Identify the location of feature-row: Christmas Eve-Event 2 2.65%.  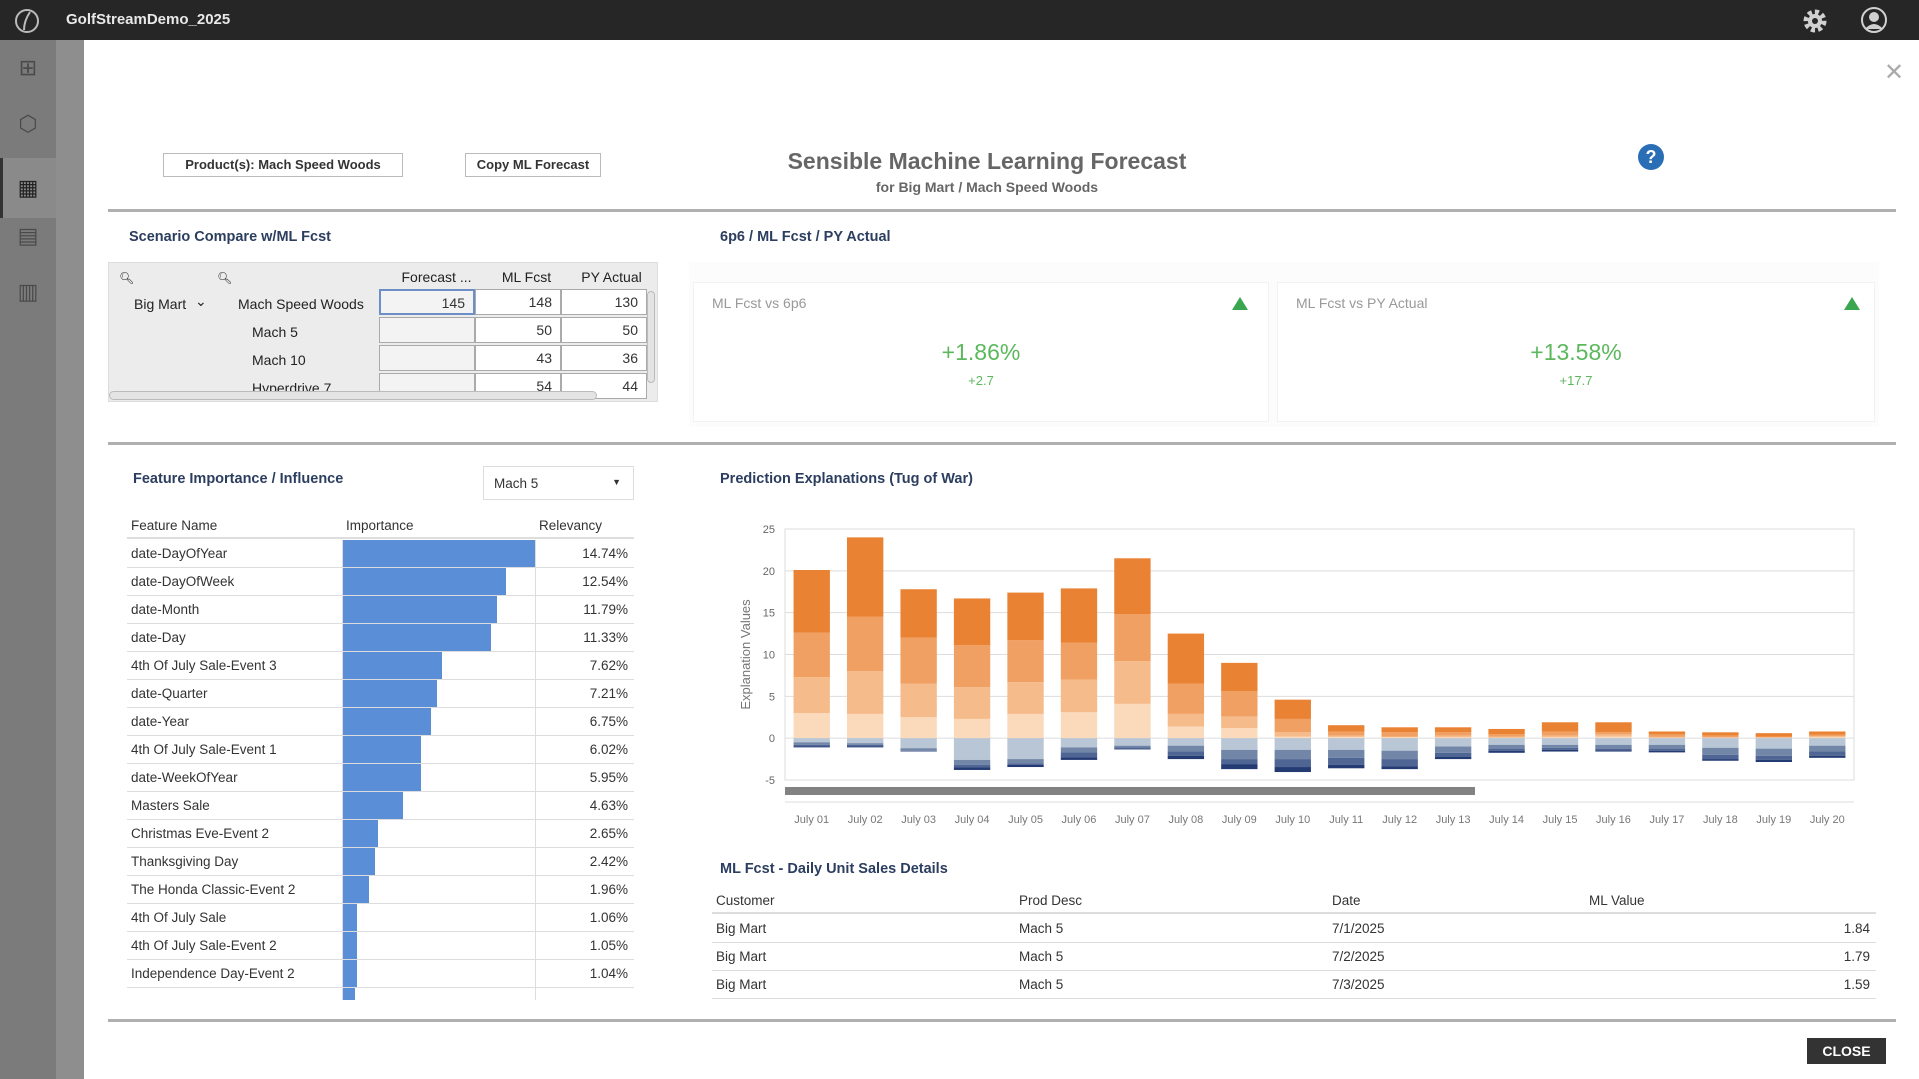
(380, 834).